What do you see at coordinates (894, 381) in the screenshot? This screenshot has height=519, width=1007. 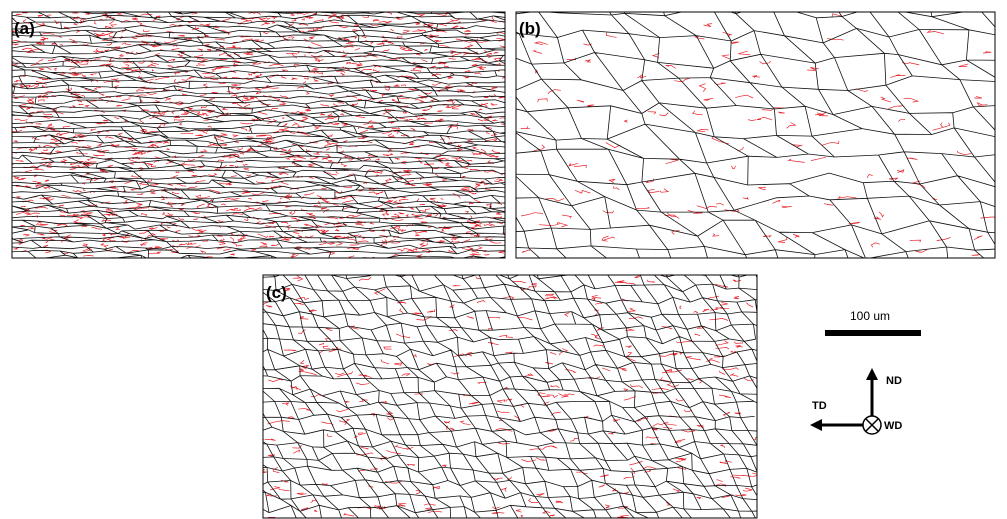 I see `axis-label: ND` at bounding box center [894, 381].